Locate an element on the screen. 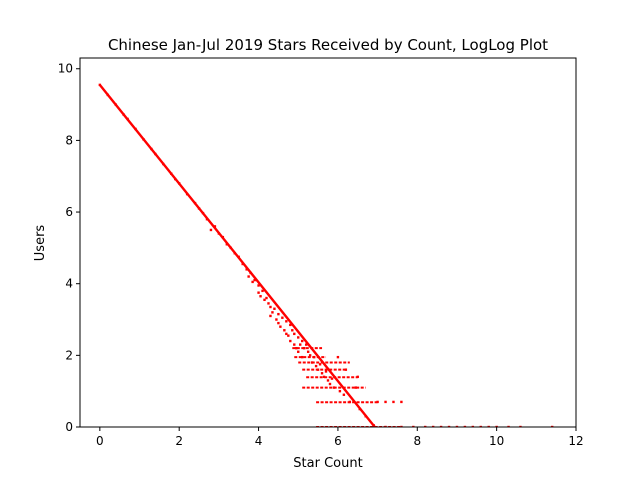 This screenshot has height=480, width=640. y-tick-label: 4 is located at coordinates (69, 284).